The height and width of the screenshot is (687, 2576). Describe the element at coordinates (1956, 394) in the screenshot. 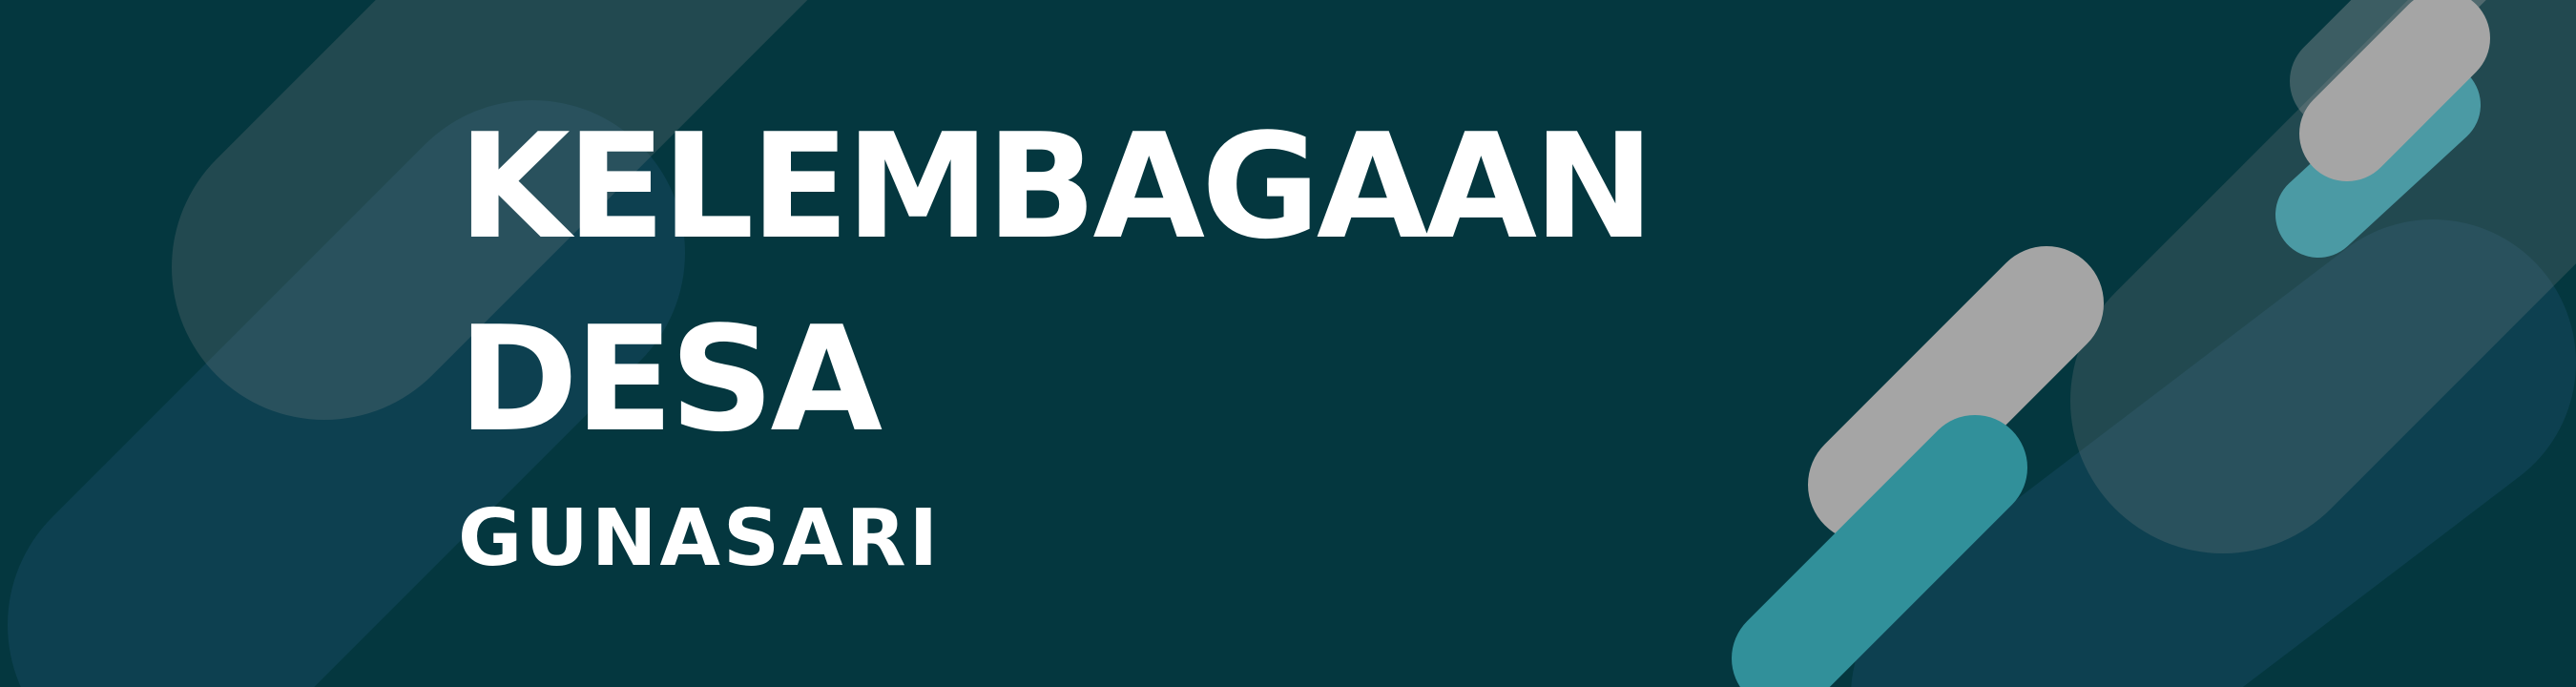

I see `pill-right-gray-middle` at that location.